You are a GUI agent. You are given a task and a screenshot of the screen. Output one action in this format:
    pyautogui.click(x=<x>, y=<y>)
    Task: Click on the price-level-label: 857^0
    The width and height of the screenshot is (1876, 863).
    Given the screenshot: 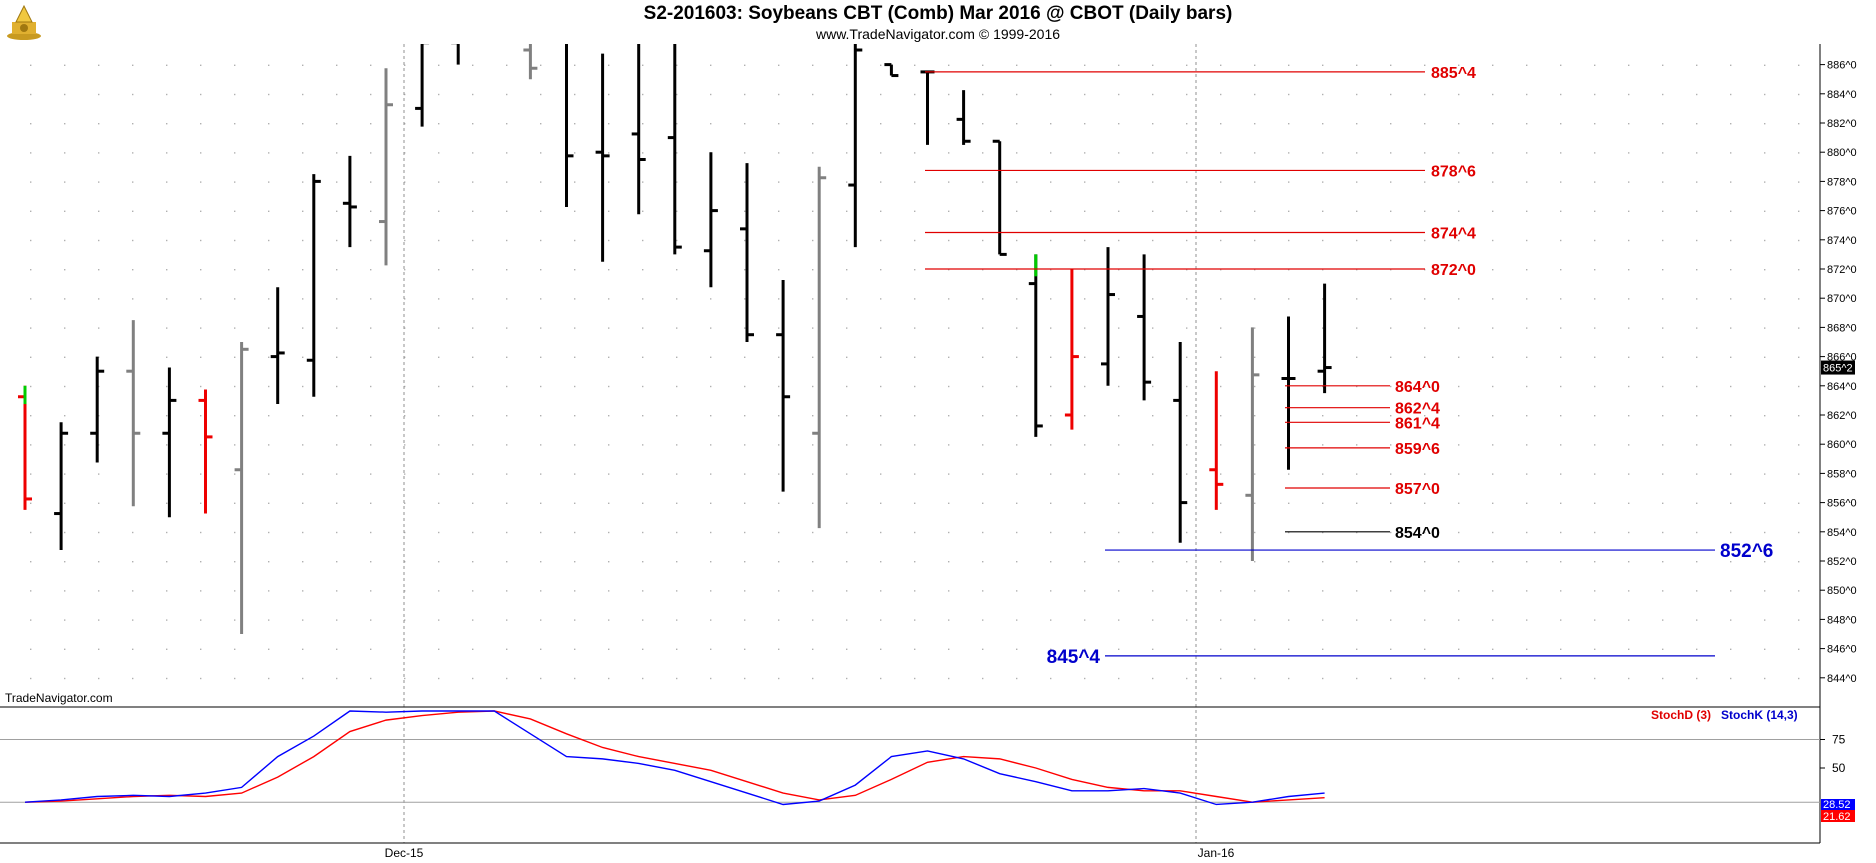 What is the action you would take?
    pyautogui.click(x=1417, y=489)
    